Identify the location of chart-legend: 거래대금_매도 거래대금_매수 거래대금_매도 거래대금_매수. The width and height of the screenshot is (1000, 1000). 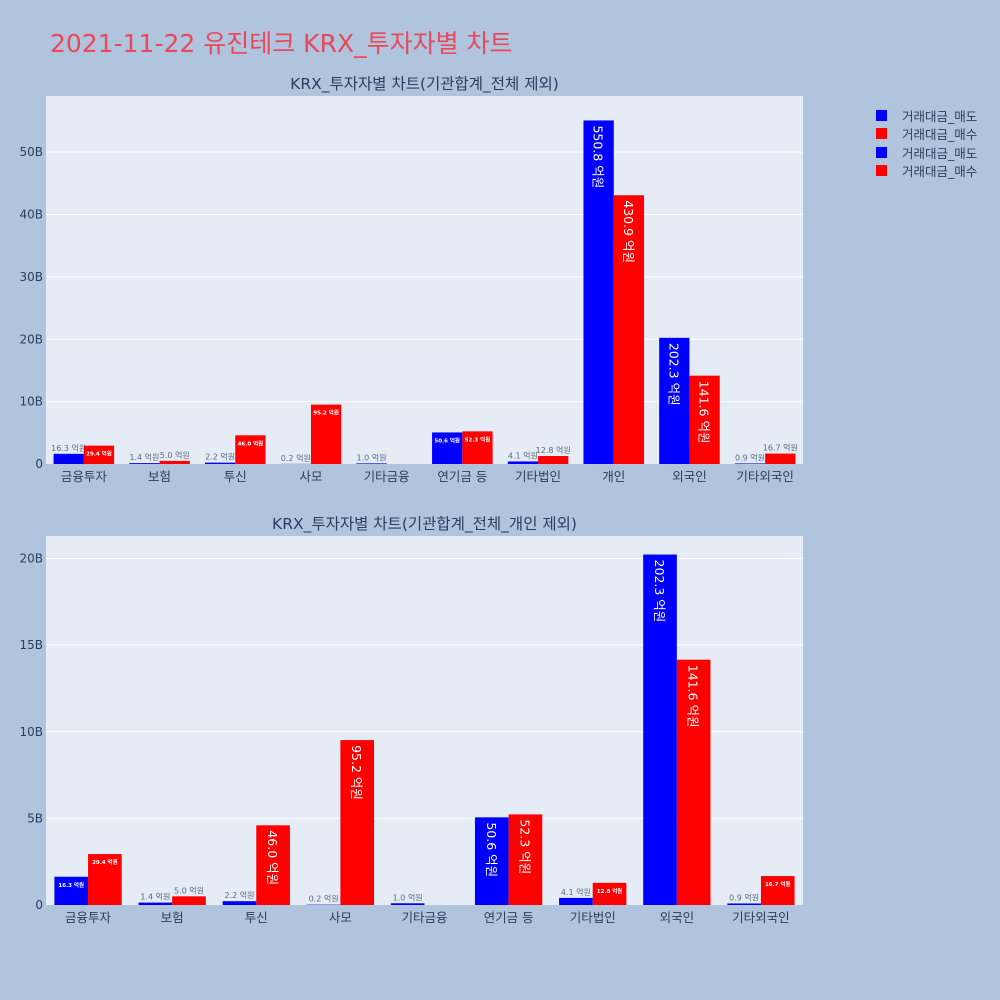
(926, 143).